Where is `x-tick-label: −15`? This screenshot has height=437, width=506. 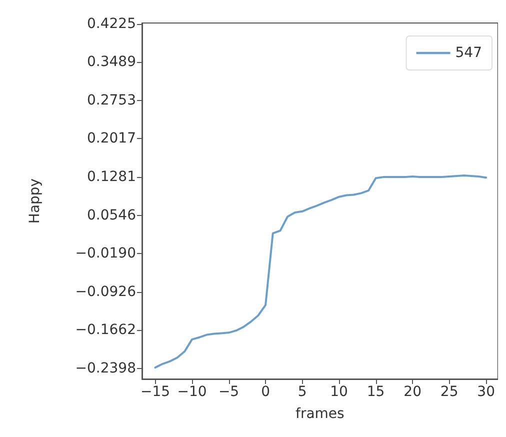 x-tick-label: −15 is located at coordinates (155, 392).